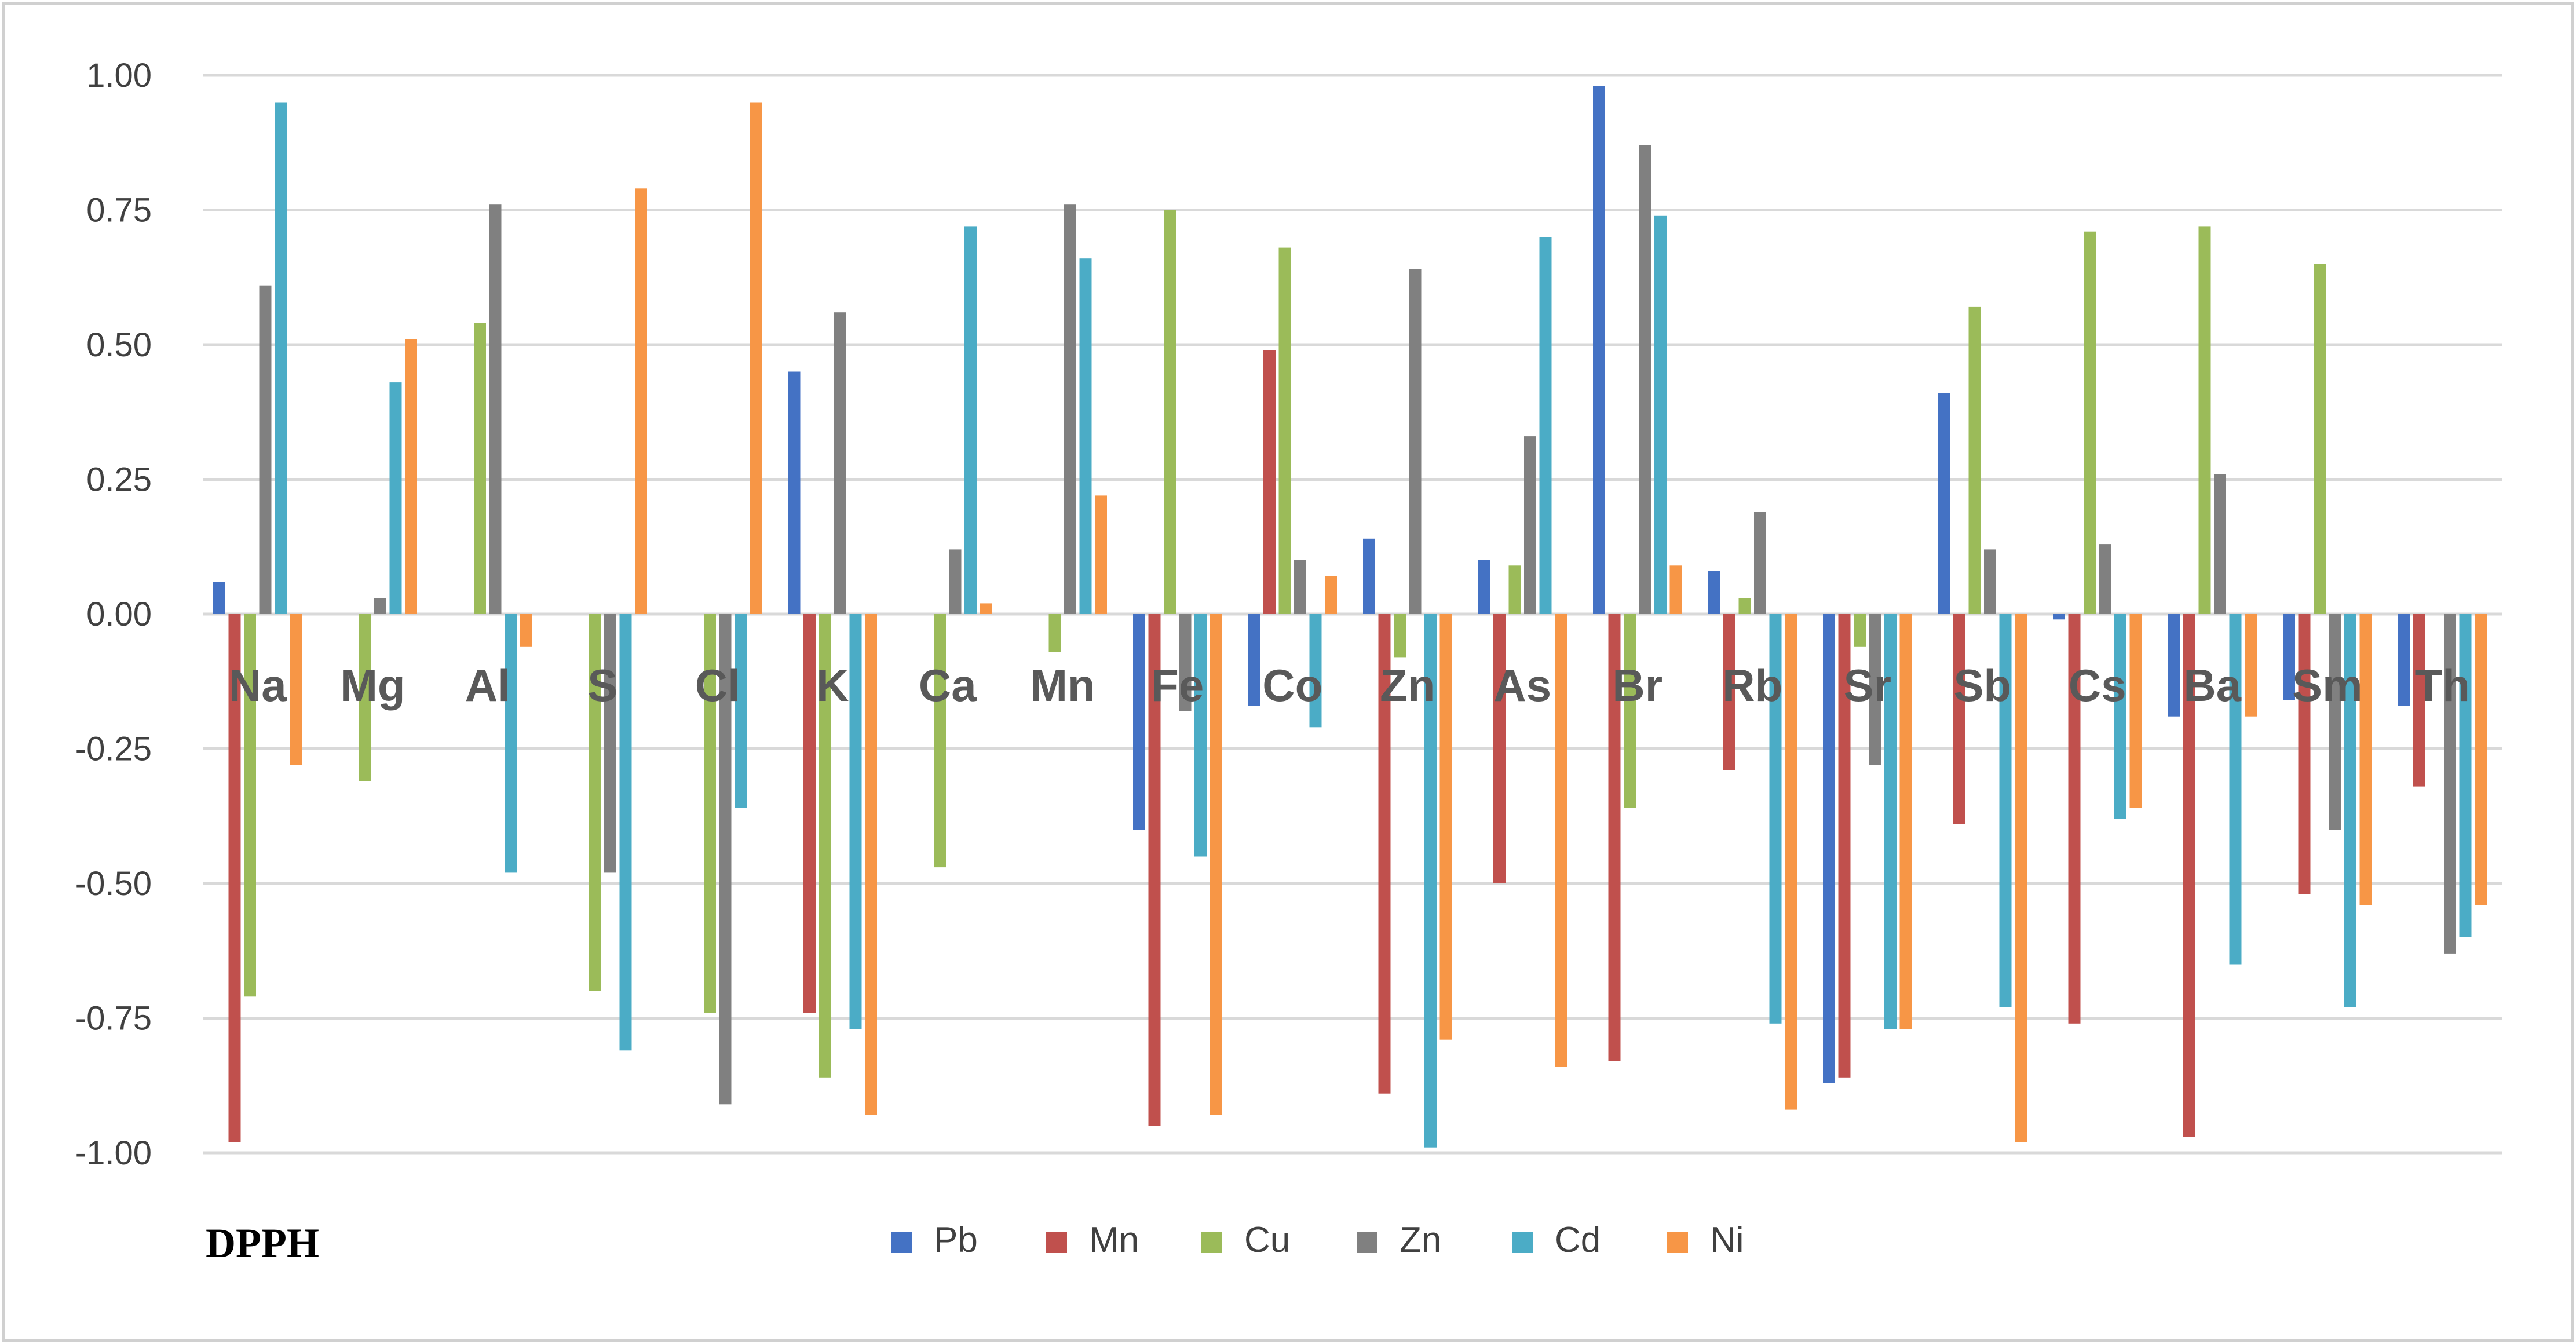 This screenshot has width=2576, height=1344. Describe the element at coordinates (1578, 1240) in the screenshot. I see `legend-label-cd: Cd` at that location.